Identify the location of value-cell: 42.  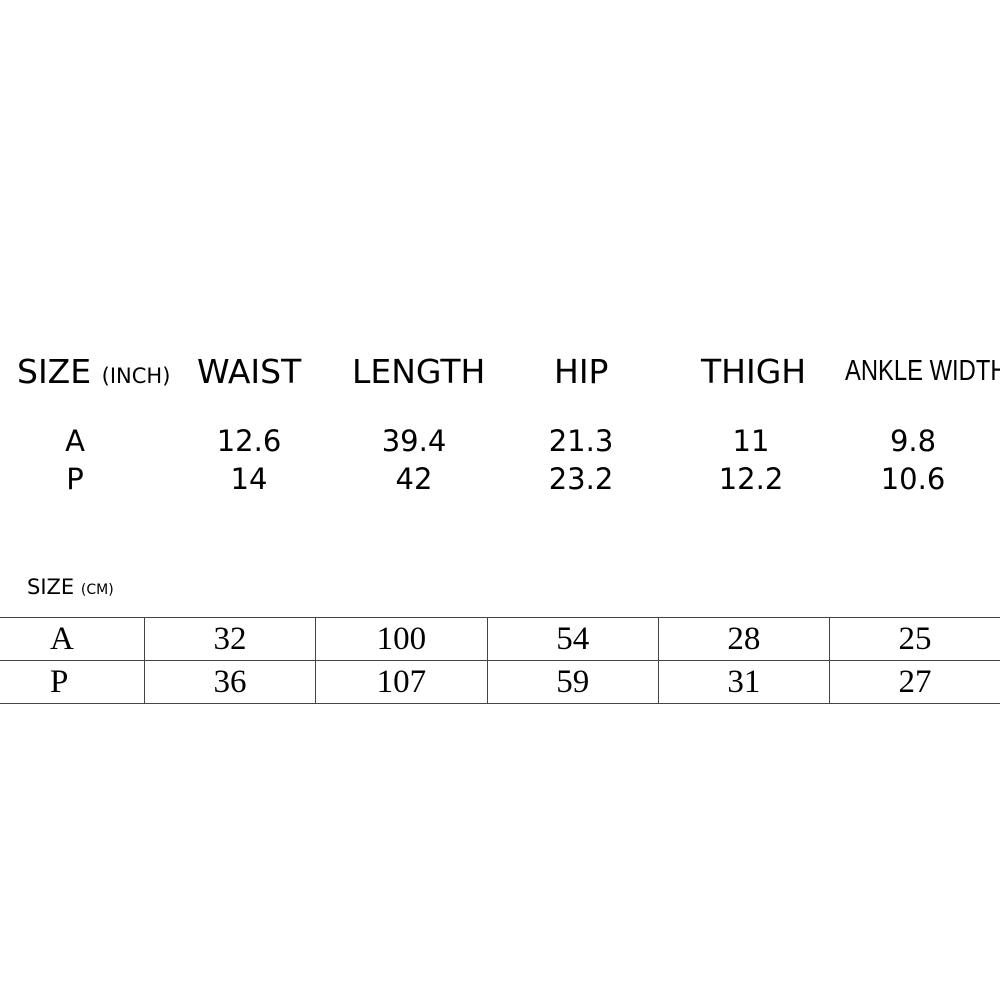
(414, 479).